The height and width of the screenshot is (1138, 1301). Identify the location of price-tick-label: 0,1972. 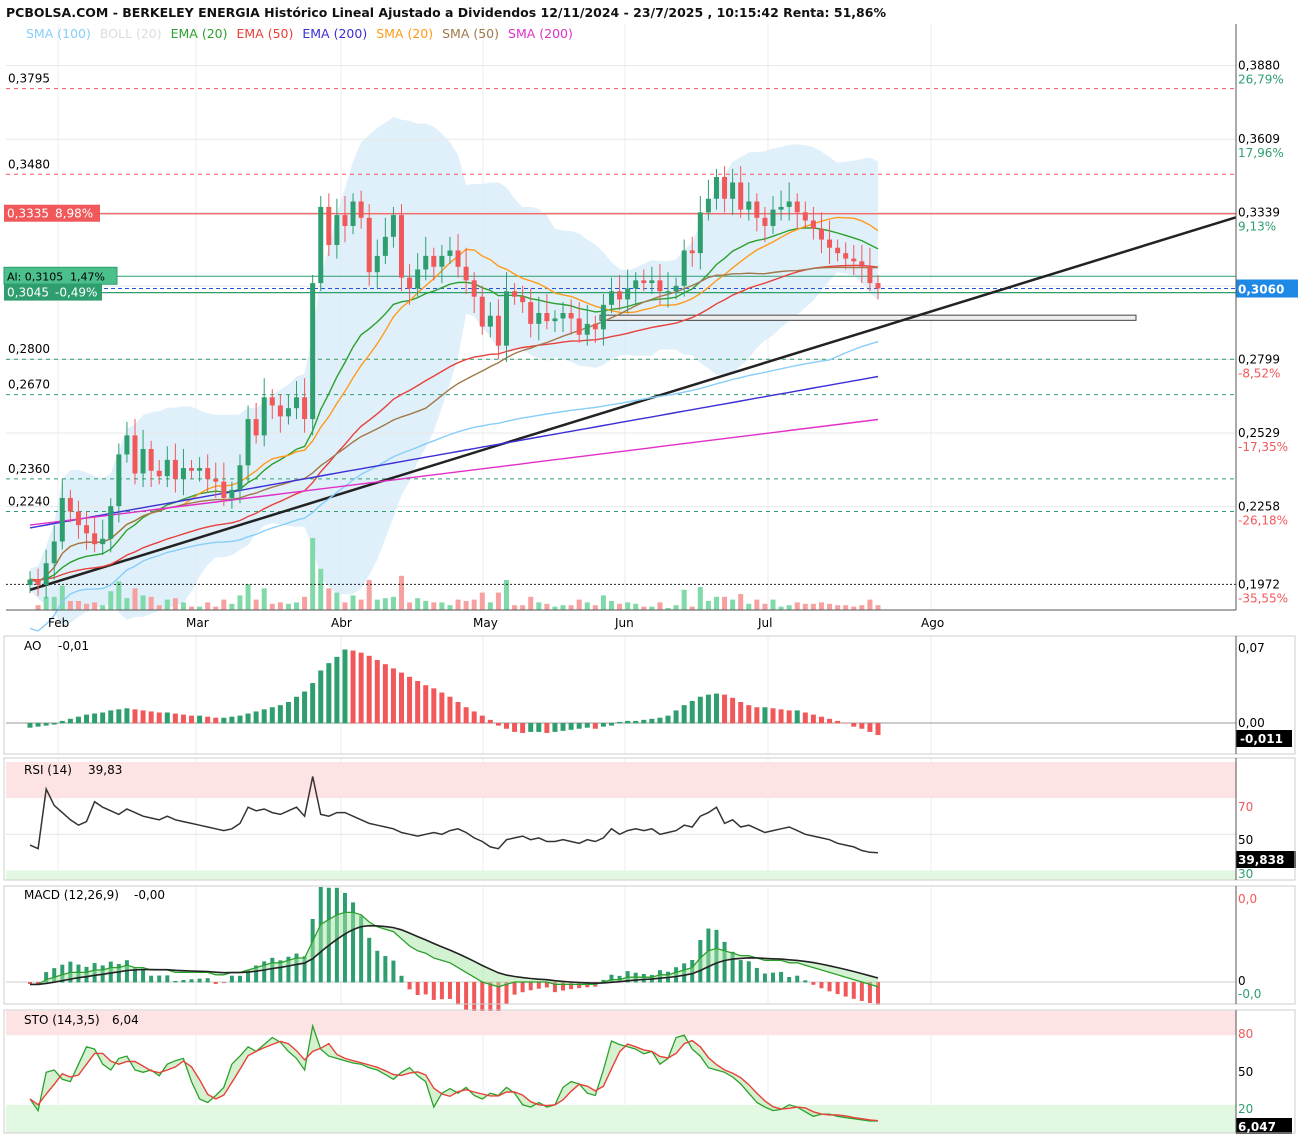
(1259, 584).